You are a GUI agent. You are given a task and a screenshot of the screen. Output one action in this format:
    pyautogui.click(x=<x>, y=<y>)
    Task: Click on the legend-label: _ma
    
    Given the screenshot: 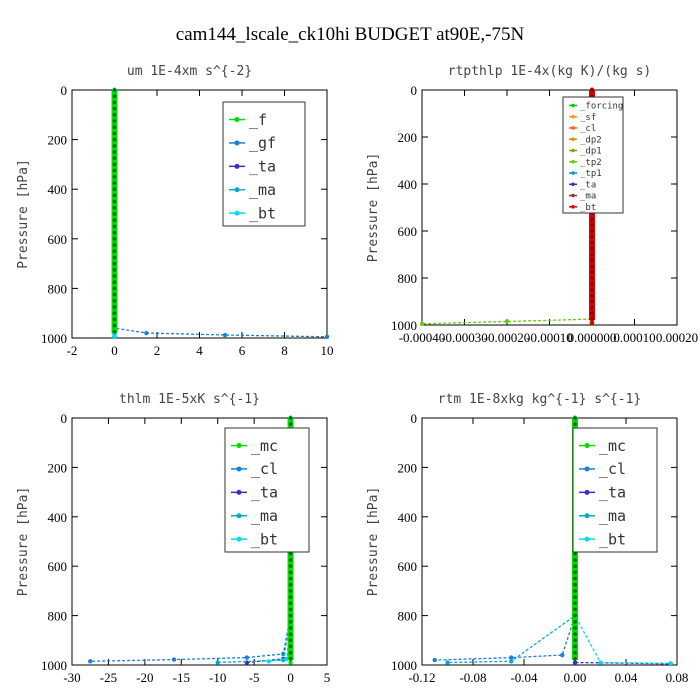 What is the action you would take?
    pyautogui.click(x=612, y=516)
    